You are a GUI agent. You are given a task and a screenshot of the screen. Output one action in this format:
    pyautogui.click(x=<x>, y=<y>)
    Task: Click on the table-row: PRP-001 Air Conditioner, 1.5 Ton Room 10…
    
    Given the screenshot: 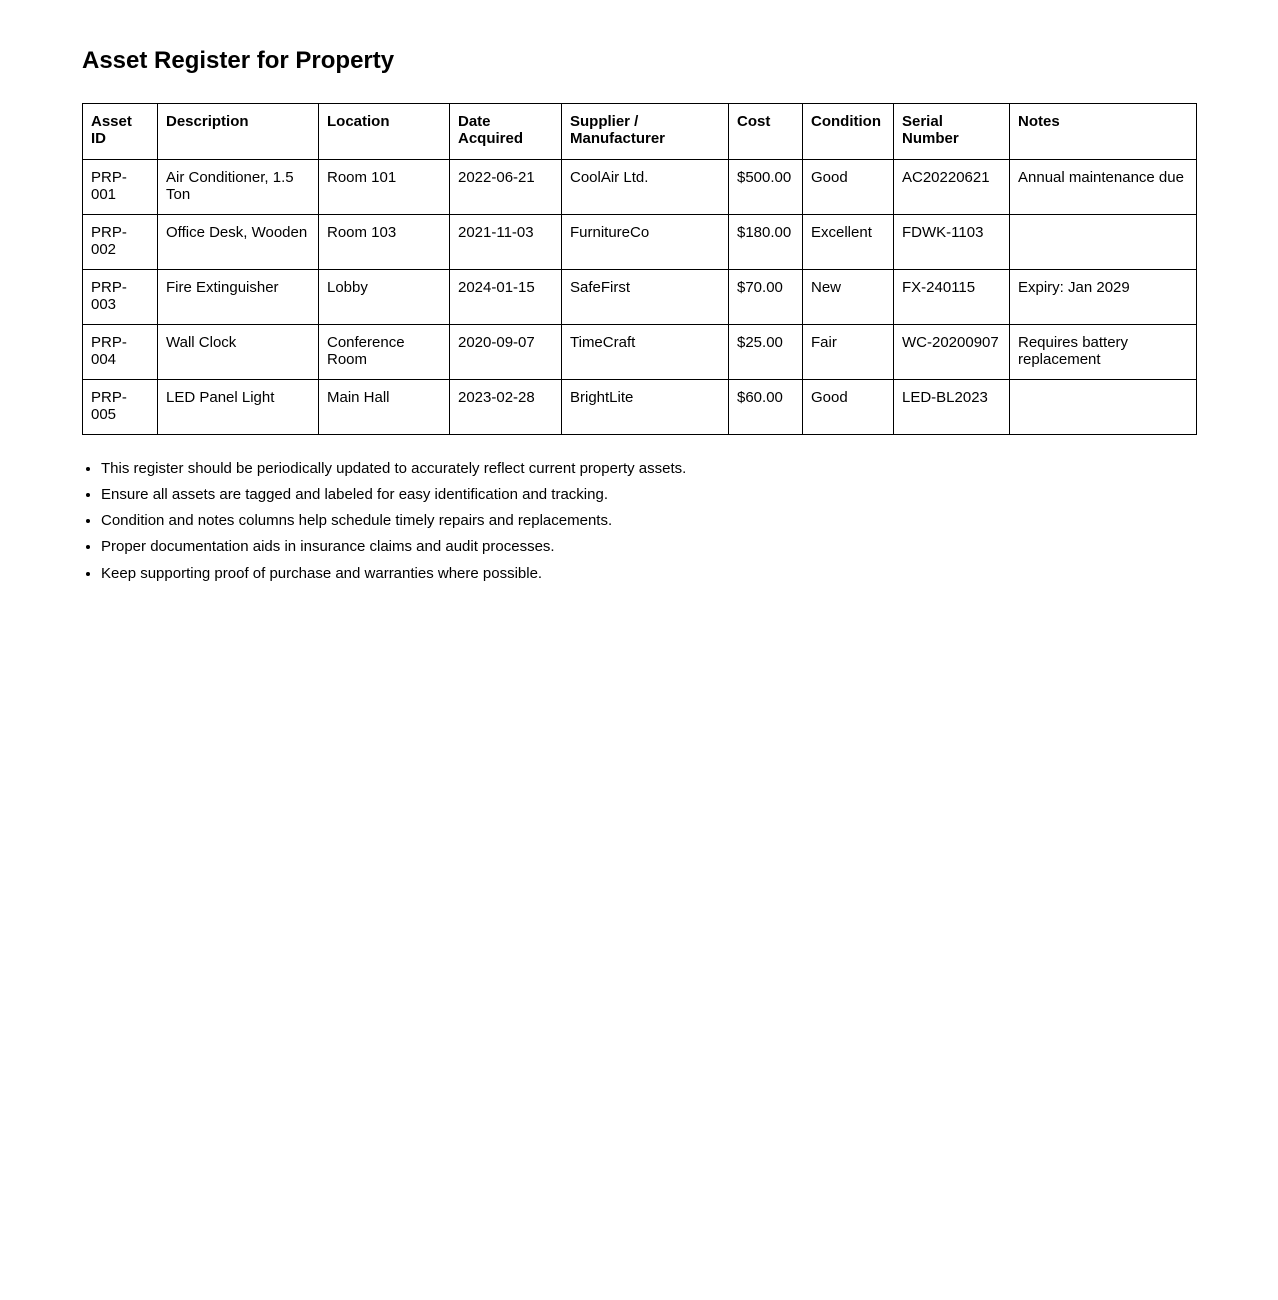 What is the action you would take?
    pyautogui.click(x=639, y=186)
    